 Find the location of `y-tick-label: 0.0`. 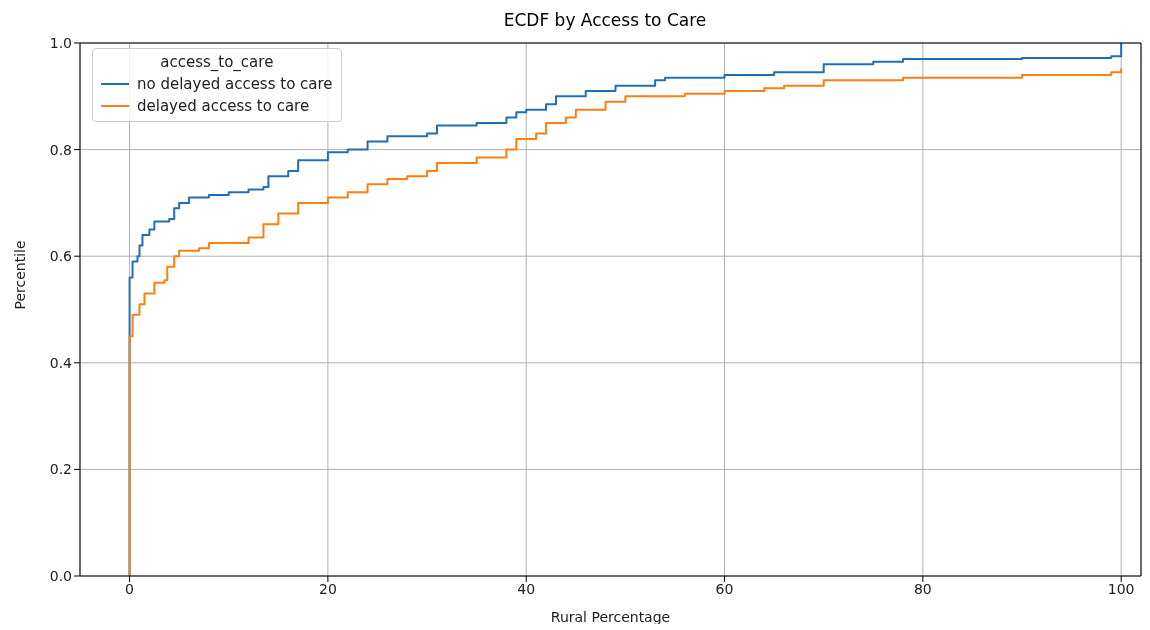

y-tick-label: 0.0 is located at coordinates (60, 575).